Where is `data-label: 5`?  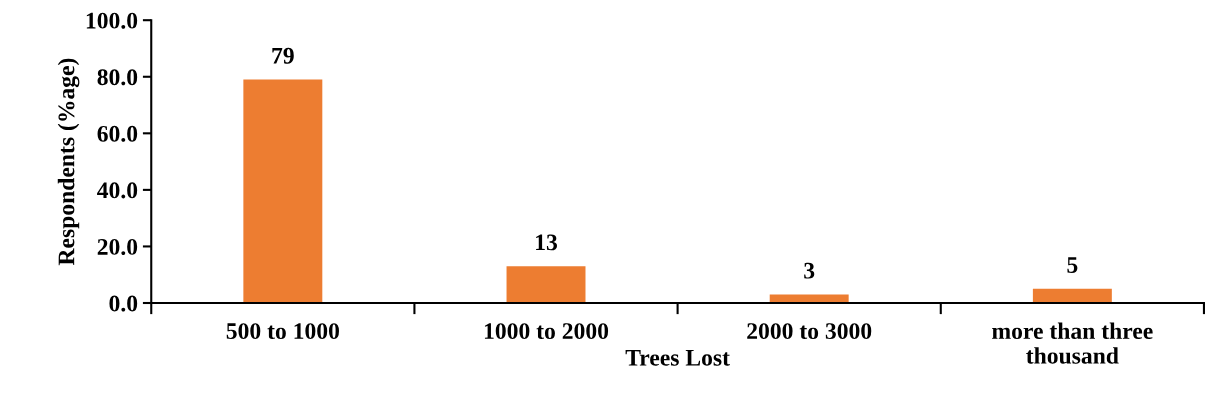
data-label: 5 is located at coordinates (1072, 265).